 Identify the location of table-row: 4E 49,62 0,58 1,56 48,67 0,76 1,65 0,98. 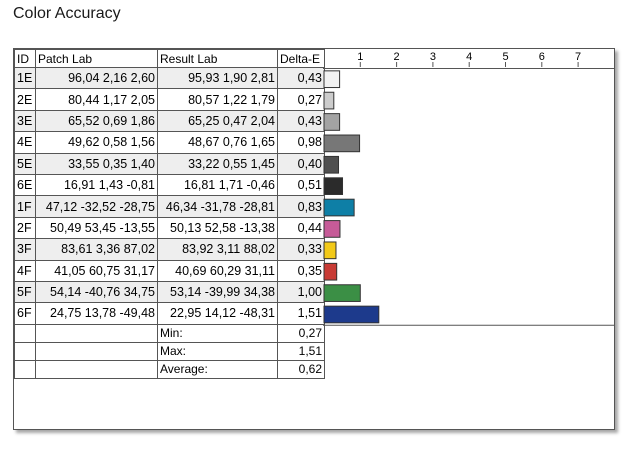
(169, 142).